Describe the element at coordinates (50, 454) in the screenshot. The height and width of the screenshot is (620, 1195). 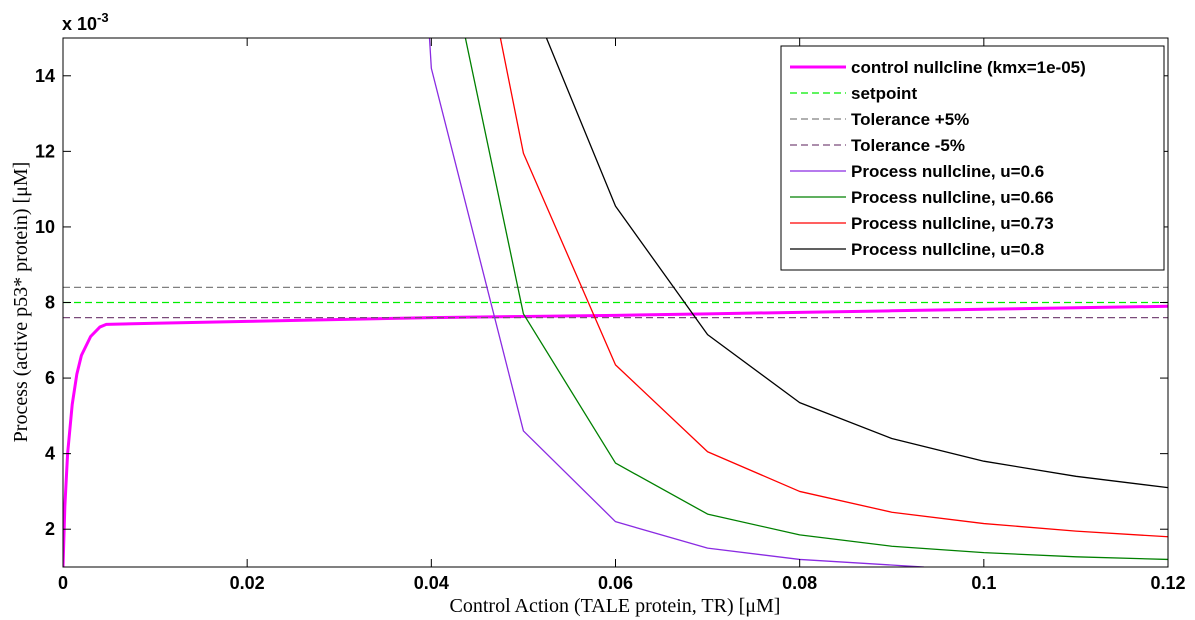
I see `y-tick-label: 4` at that location.